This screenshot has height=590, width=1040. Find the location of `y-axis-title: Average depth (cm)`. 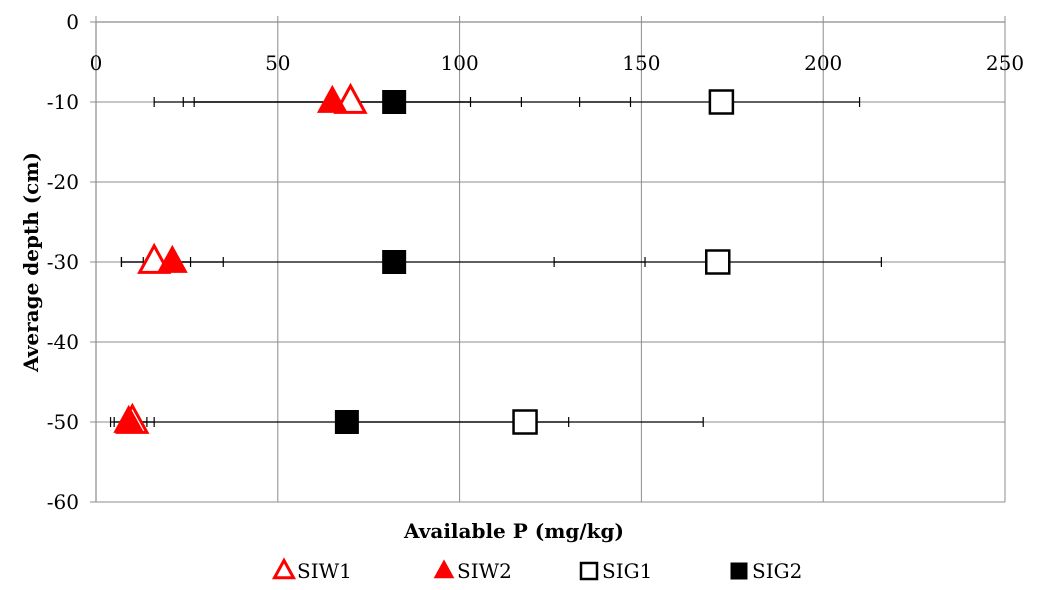

y-axis-title: Average depth (cm) is located at coordinates (31, 262).